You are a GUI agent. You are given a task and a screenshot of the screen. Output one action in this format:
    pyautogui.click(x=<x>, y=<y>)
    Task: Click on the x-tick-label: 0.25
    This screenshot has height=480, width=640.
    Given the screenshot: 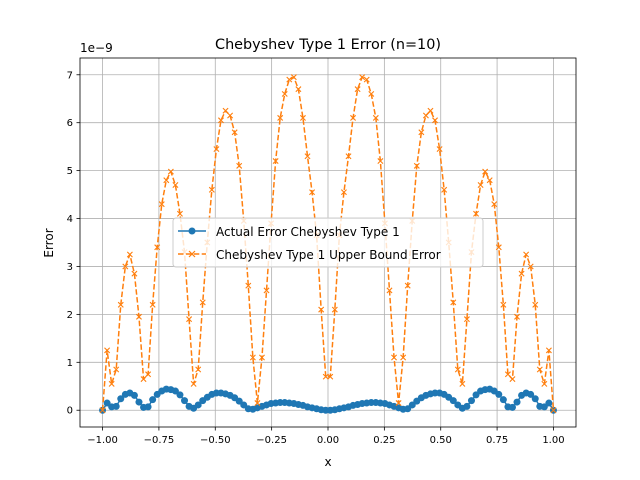 What is the action you would take?
    pyautogui.click(x=384, y=440)
    